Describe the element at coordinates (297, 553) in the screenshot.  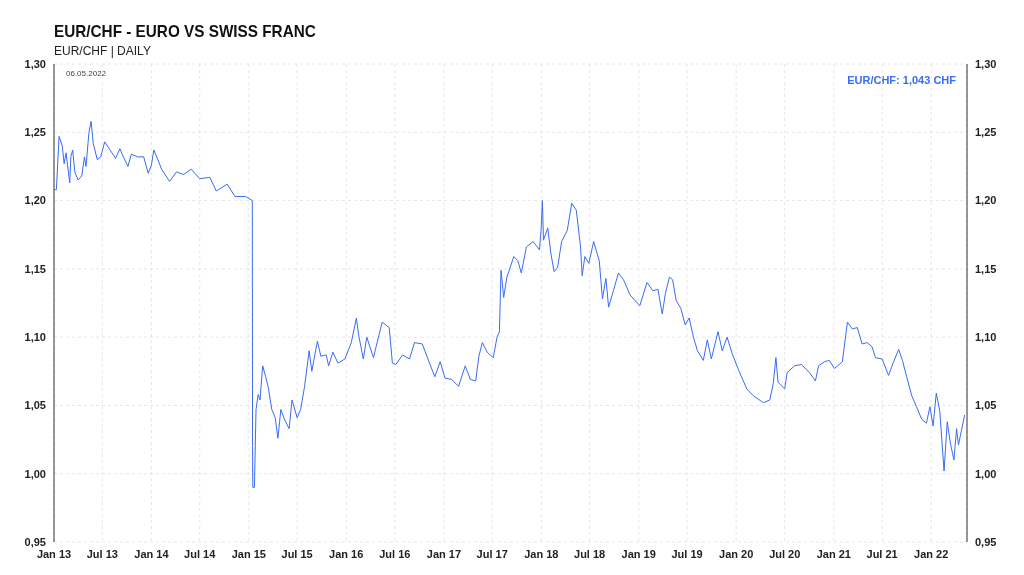
I see `x-tick-label: Jul 15` at that location.